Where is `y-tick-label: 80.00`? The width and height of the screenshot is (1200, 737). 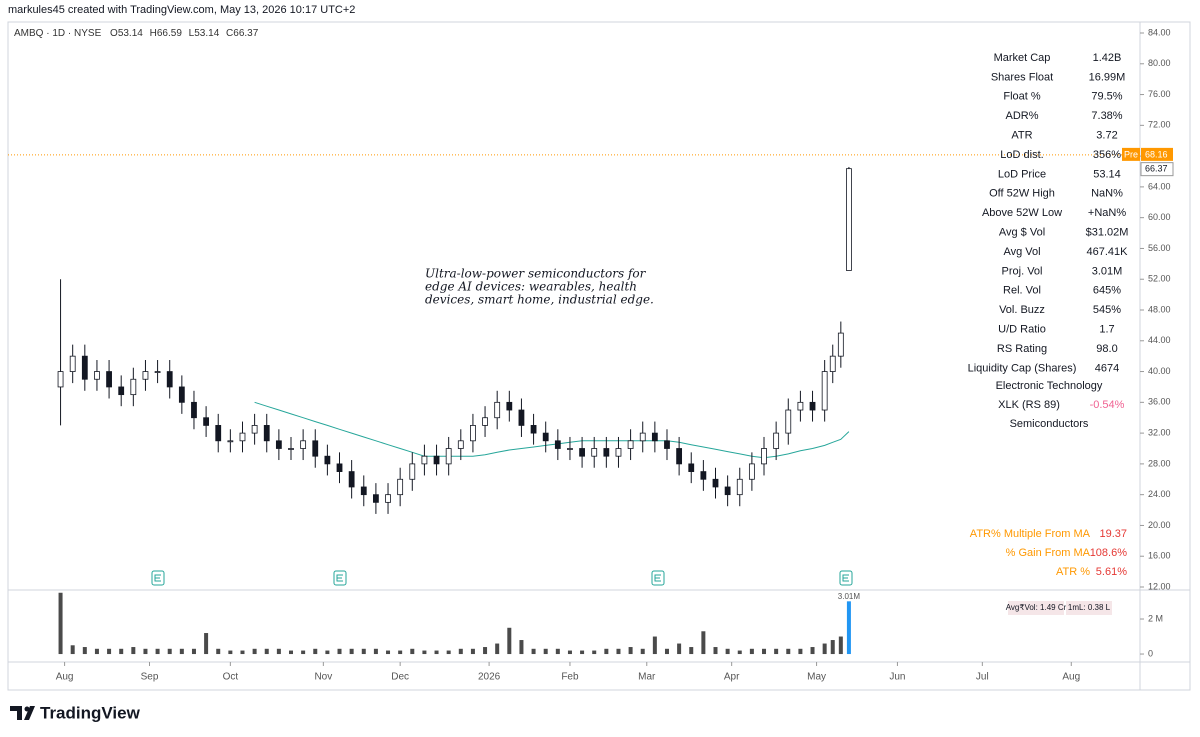 y-tick-label: 80.00 is located at coordinates (1159, 63).